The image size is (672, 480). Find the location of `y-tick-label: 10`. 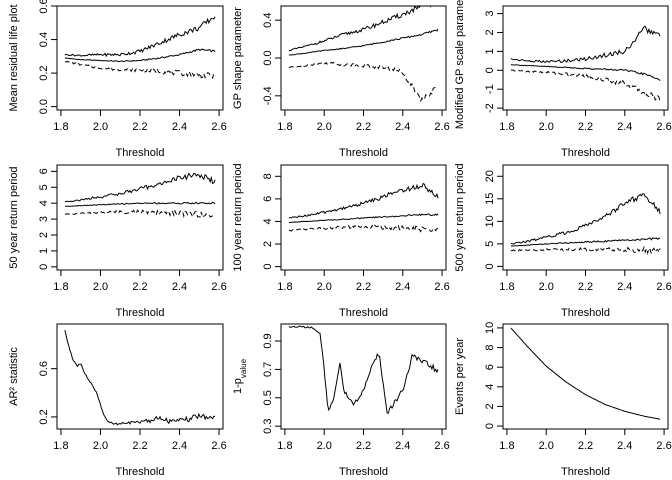

y-tick-label: 10 is located at coordinates (490, 328).